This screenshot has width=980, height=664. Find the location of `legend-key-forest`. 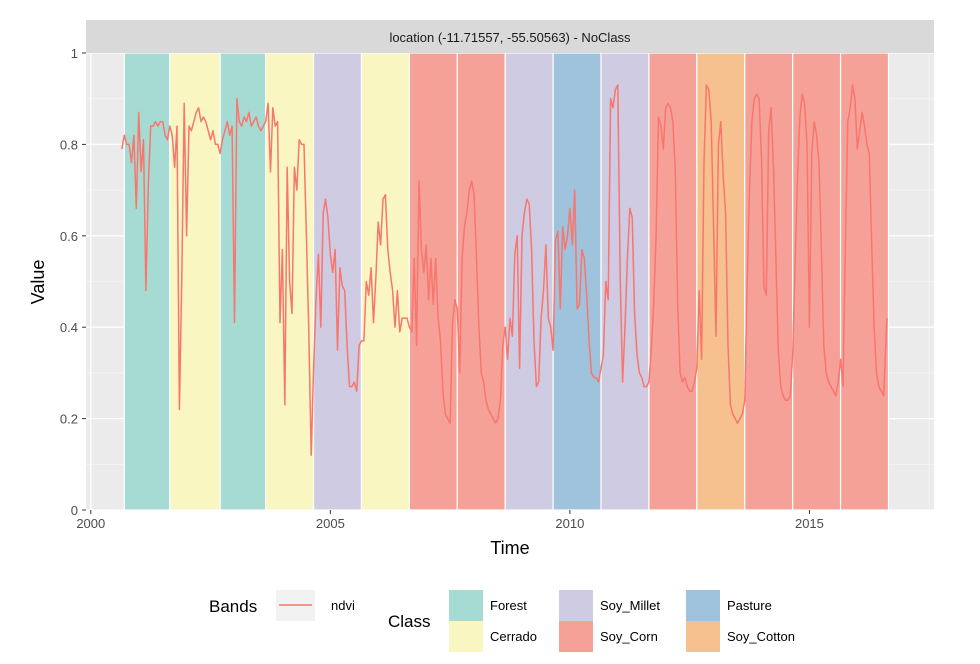

legend-key-forest is located at coordinates (466, 605).